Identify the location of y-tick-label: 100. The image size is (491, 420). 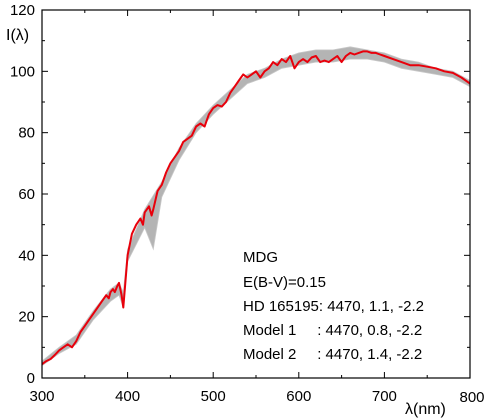
(22, 71).